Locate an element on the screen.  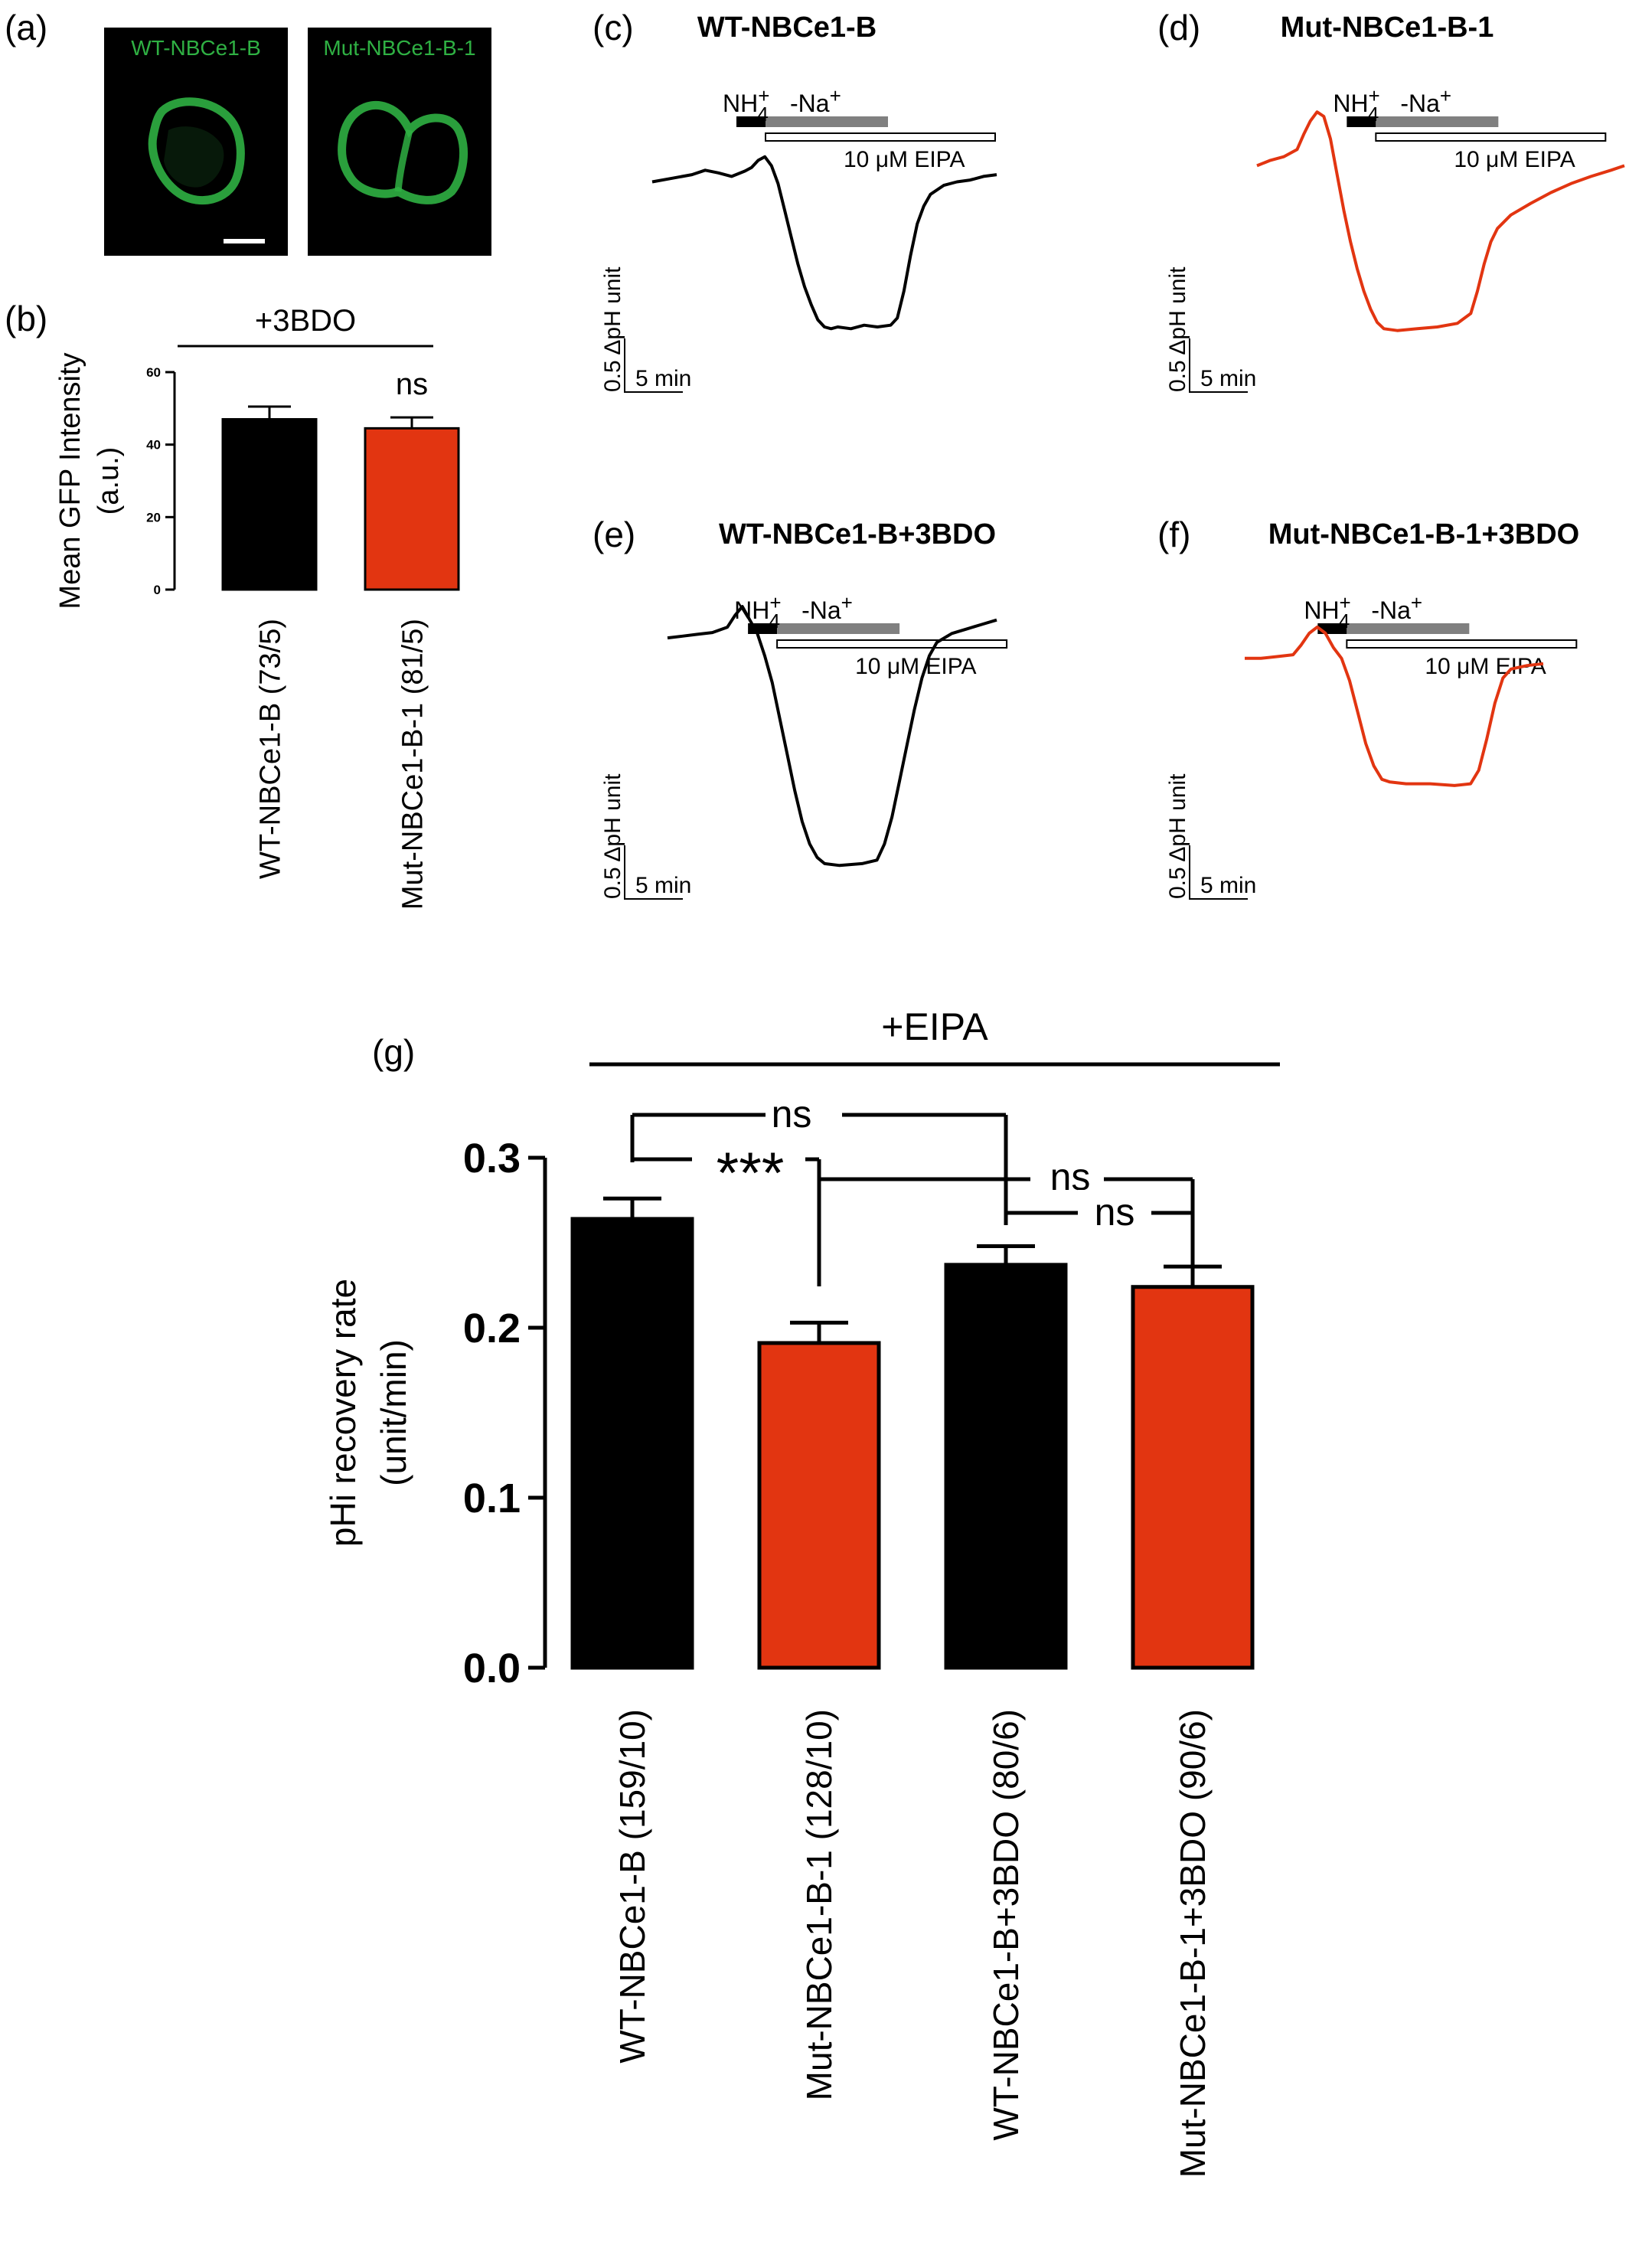
y-tick-label: 20 is located at coordinates (153, 517).